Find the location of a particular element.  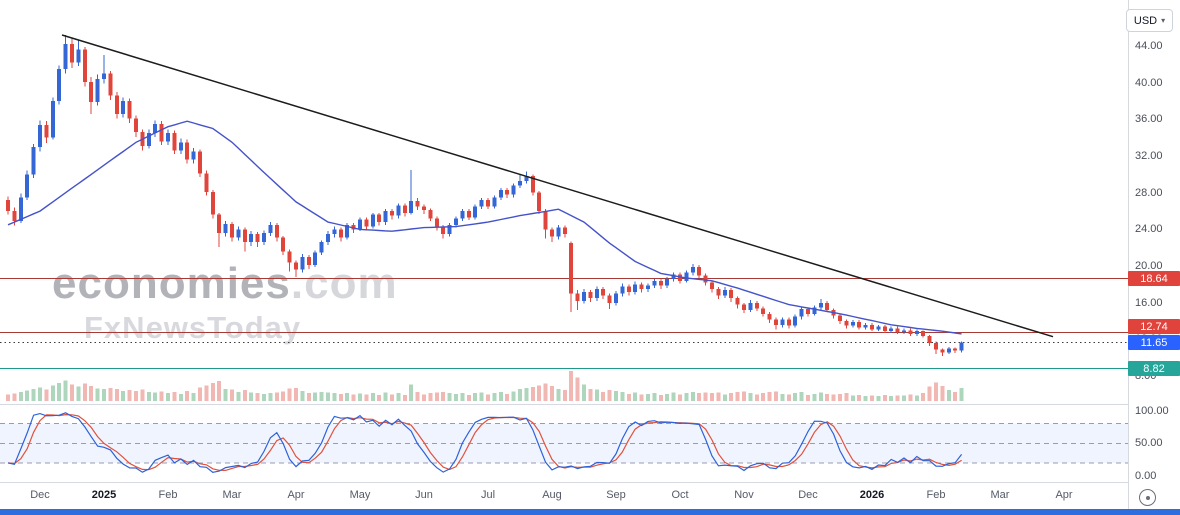

price-tick: 40.00 is located at coordinates (1149, 82).